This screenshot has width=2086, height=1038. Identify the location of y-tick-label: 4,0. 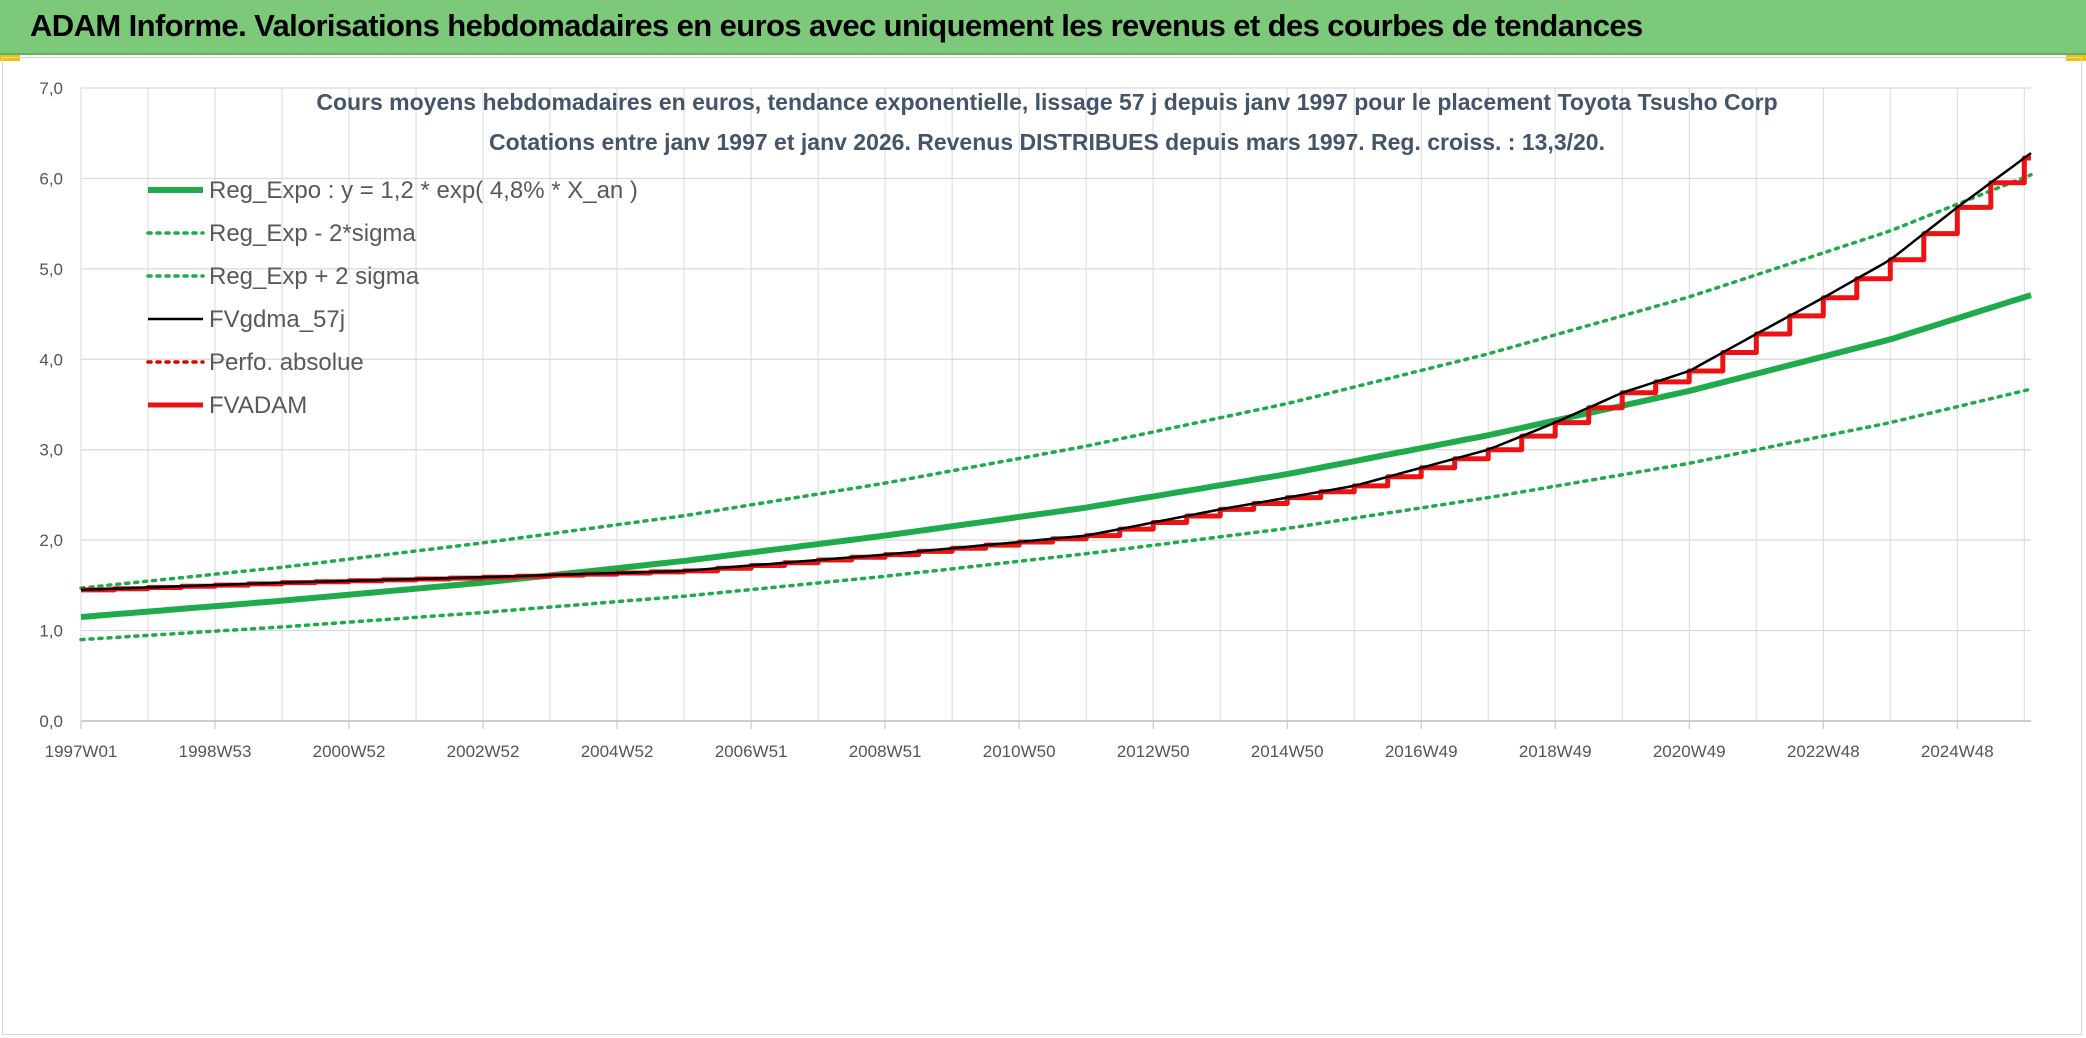
(51, 359).